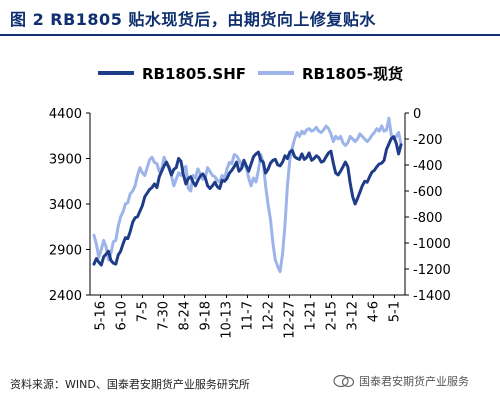  I want to click on left-axis-tick-label: 4400, so click(65, 114).